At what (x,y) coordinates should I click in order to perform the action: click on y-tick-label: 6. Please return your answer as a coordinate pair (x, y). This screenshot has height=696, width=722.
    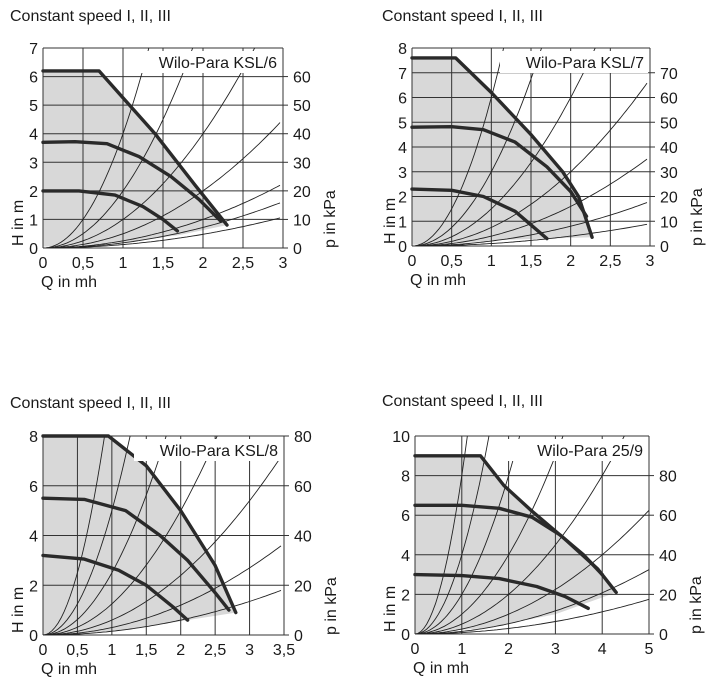
    Looking at the image, I should click on (405, 516).